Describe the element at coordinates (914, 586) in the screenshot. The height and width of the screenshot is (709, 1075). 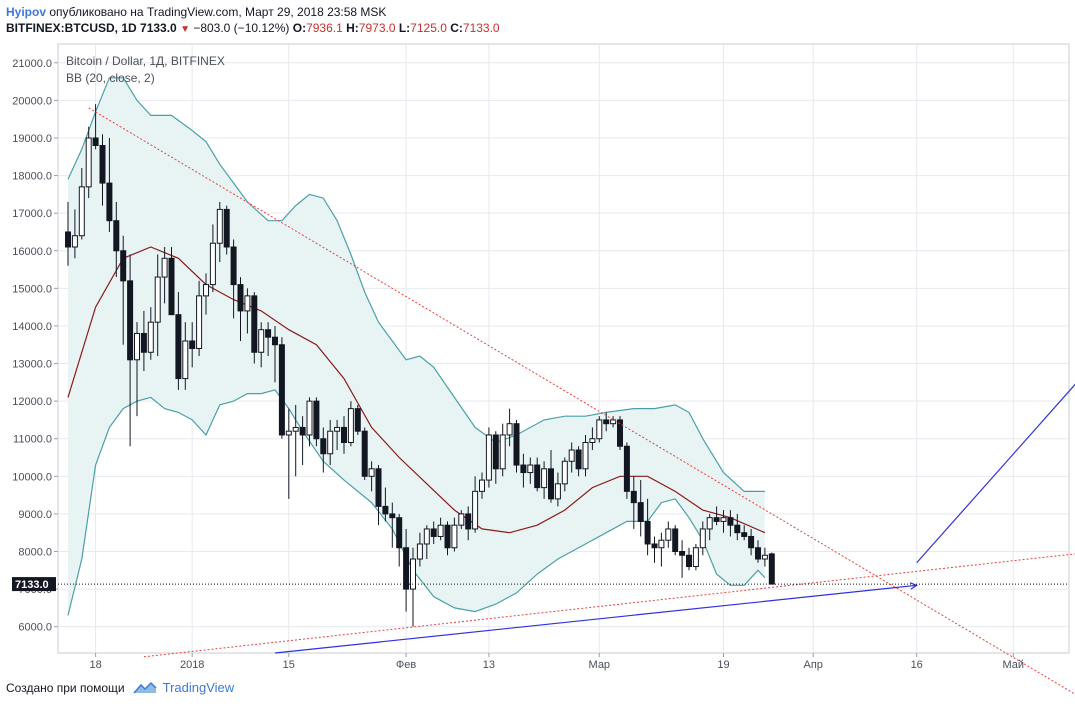
I see `arrow-head-icon` at that location.